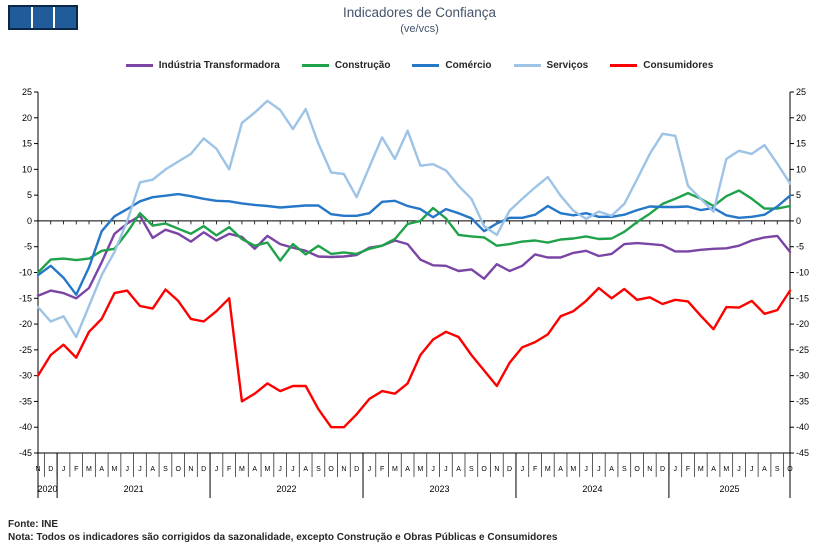 The image size is (839, 559). I want to click on legend-item-comercio: Comércio, so click(452, 65).